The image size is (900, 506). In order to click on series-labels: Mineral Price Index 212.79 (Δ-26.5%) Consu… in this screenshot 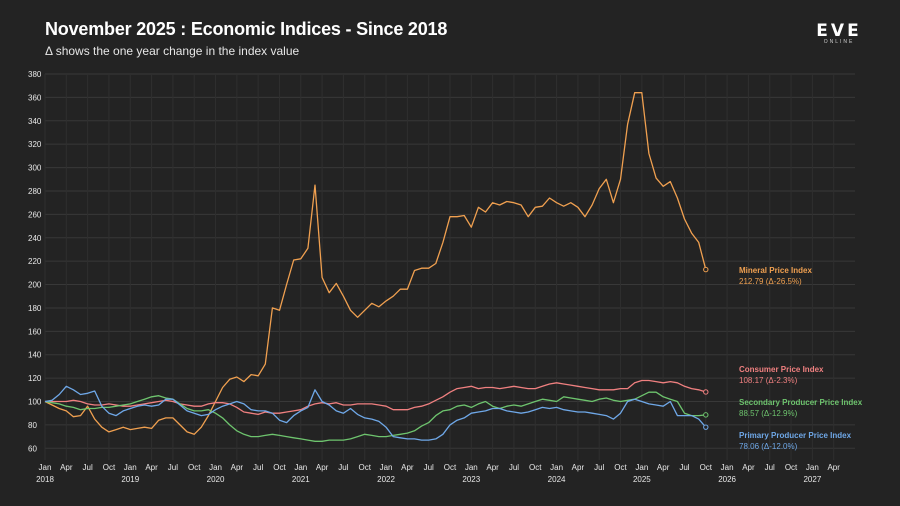, I will do `click(801, 358)`.